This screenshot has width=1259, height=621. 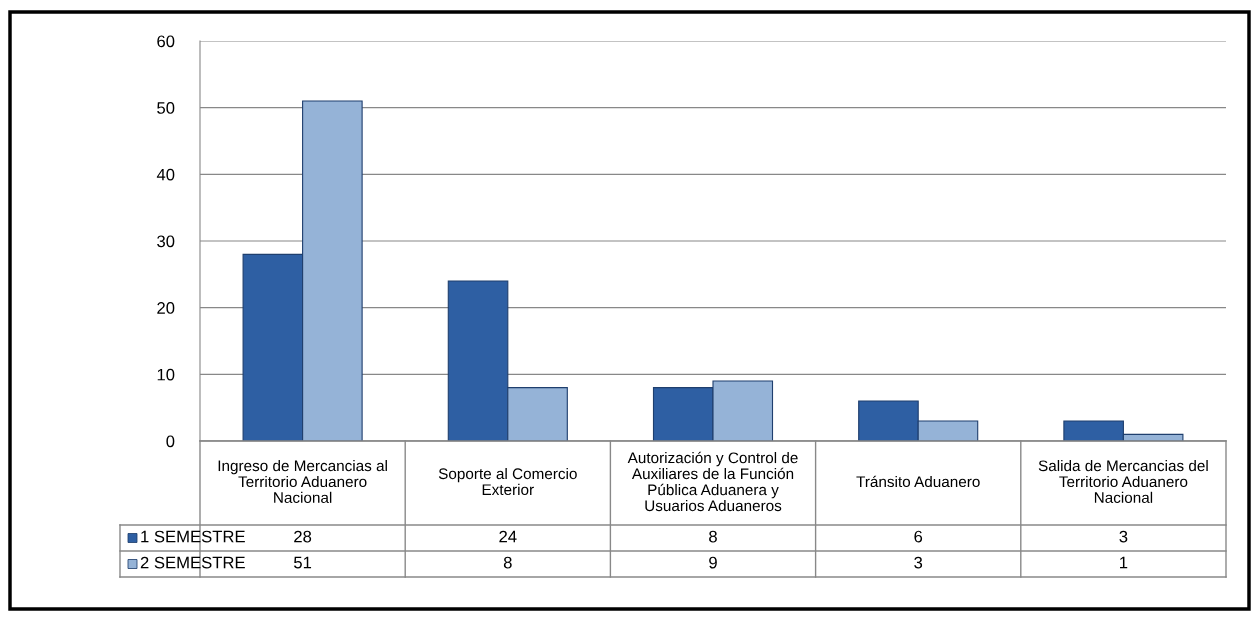 I want to click on y-tick-label: 30, so click(x=166, y=241).